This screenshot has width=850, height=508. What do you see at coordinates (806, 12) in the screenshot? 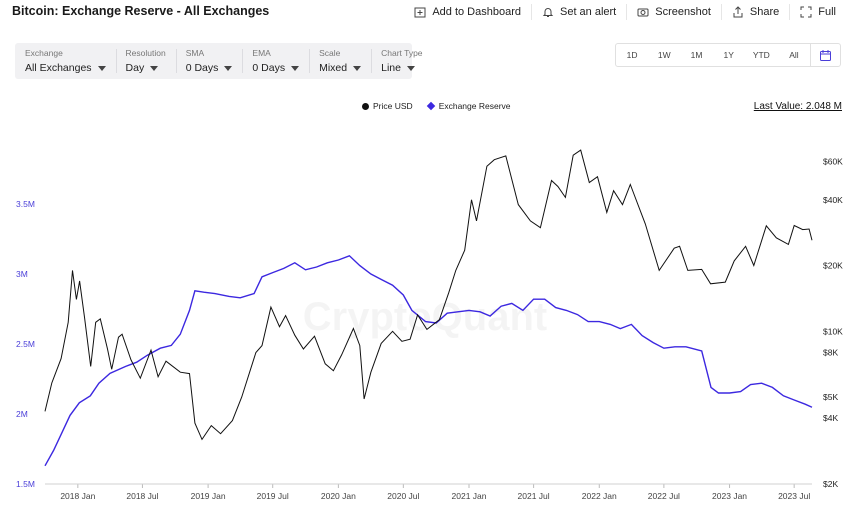
I see `fullscreen-icon` at bounding box center [806, 12].